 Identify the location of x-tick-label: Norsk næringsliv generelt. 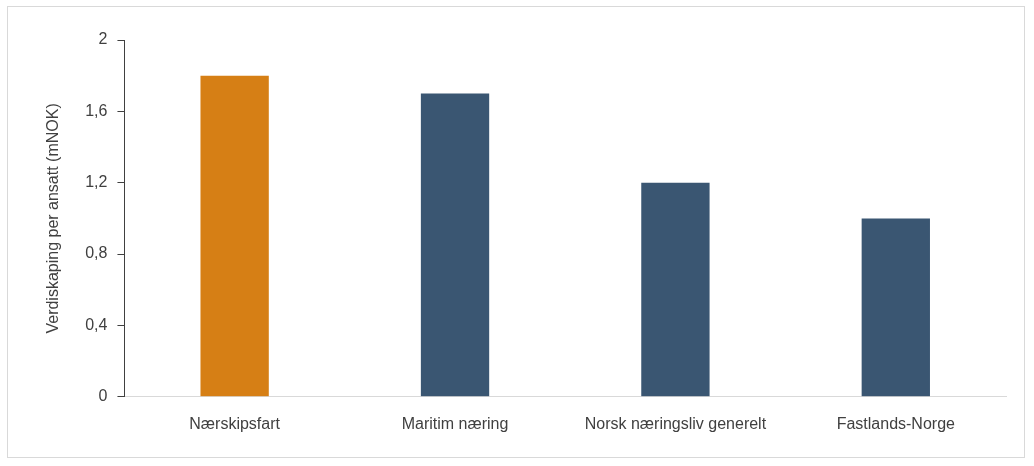
(675, 423).